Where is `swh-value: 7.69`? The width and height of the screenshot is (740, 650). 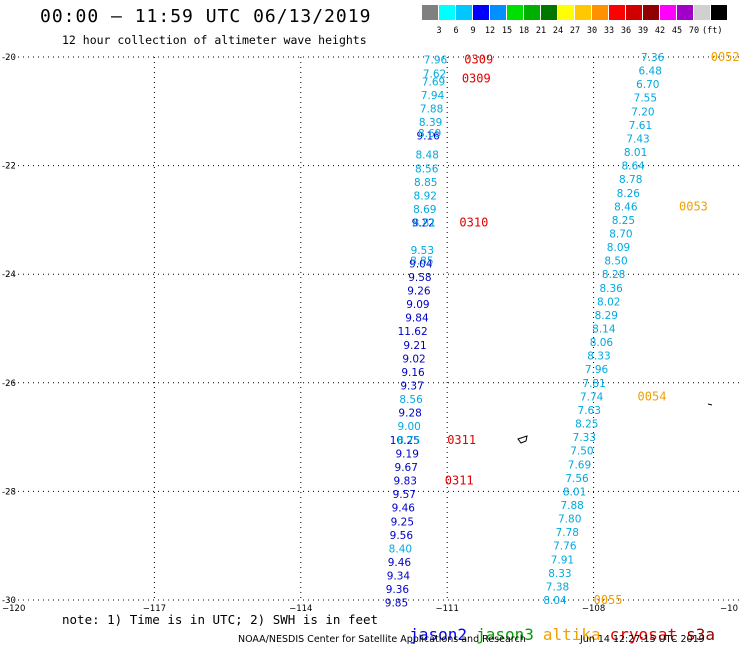 swh-value: 7.69 is located at coordinates (579, 465).